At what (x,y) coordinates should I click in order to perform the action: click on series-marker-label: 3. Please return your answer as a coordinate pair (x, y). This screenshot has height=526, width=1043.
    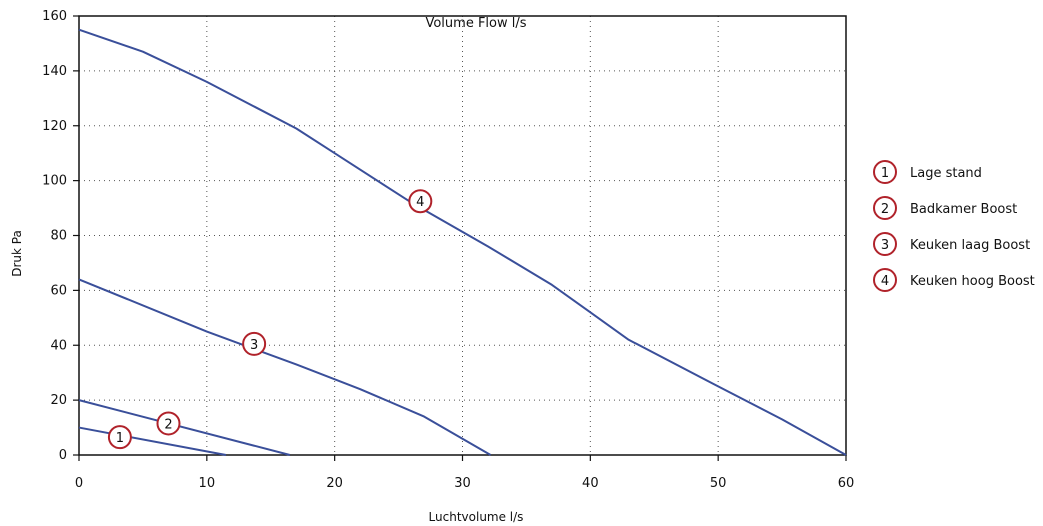
    Looking at the image, I should click on (254, 345).